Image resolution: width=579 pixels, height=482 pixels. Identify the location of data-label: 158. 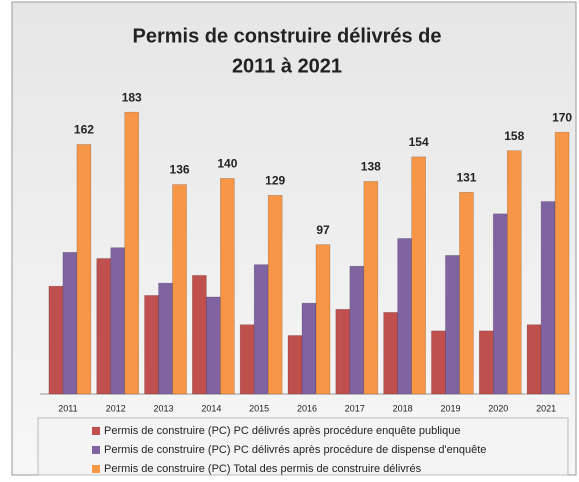
(514, 136).